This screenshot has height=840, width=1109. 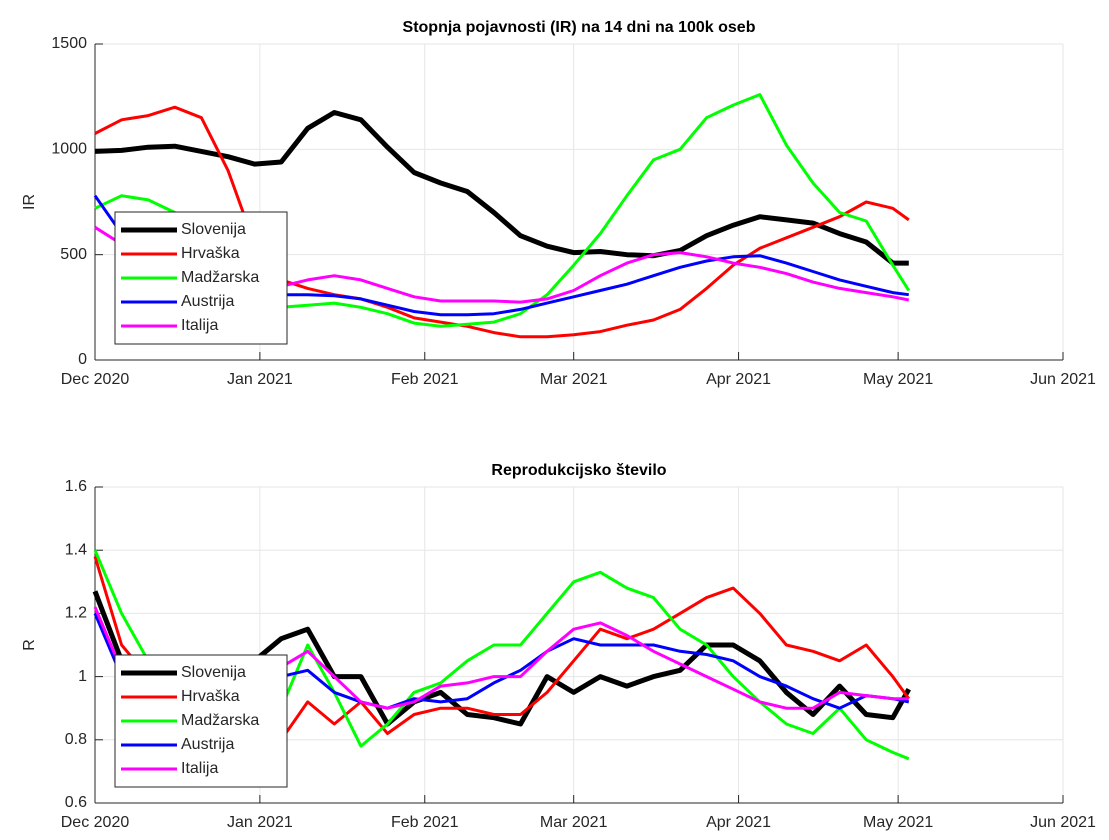 I want to click on y-tick-label: 0.6, so click(x=76, y=802).